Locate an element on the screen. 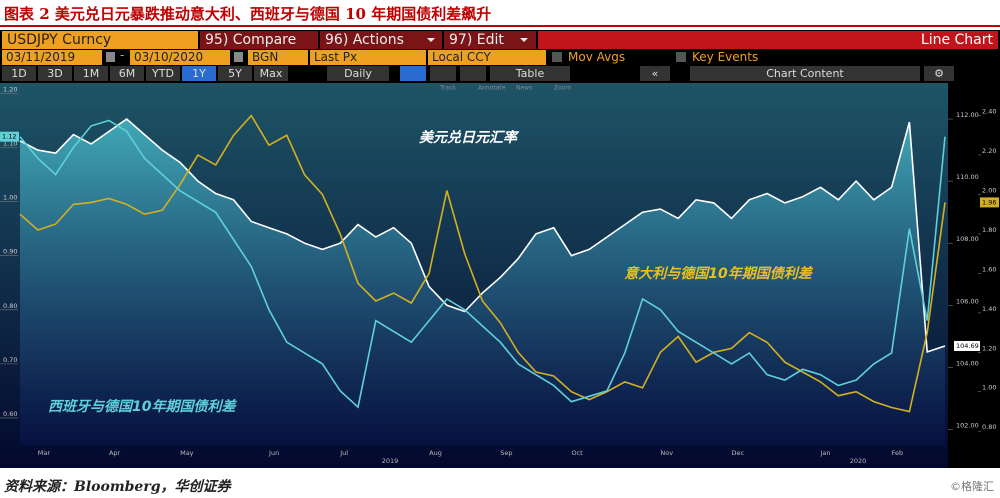 This screenshot has width=1000, height=498. settings: ⚙ is located at coordinates (939, 73).